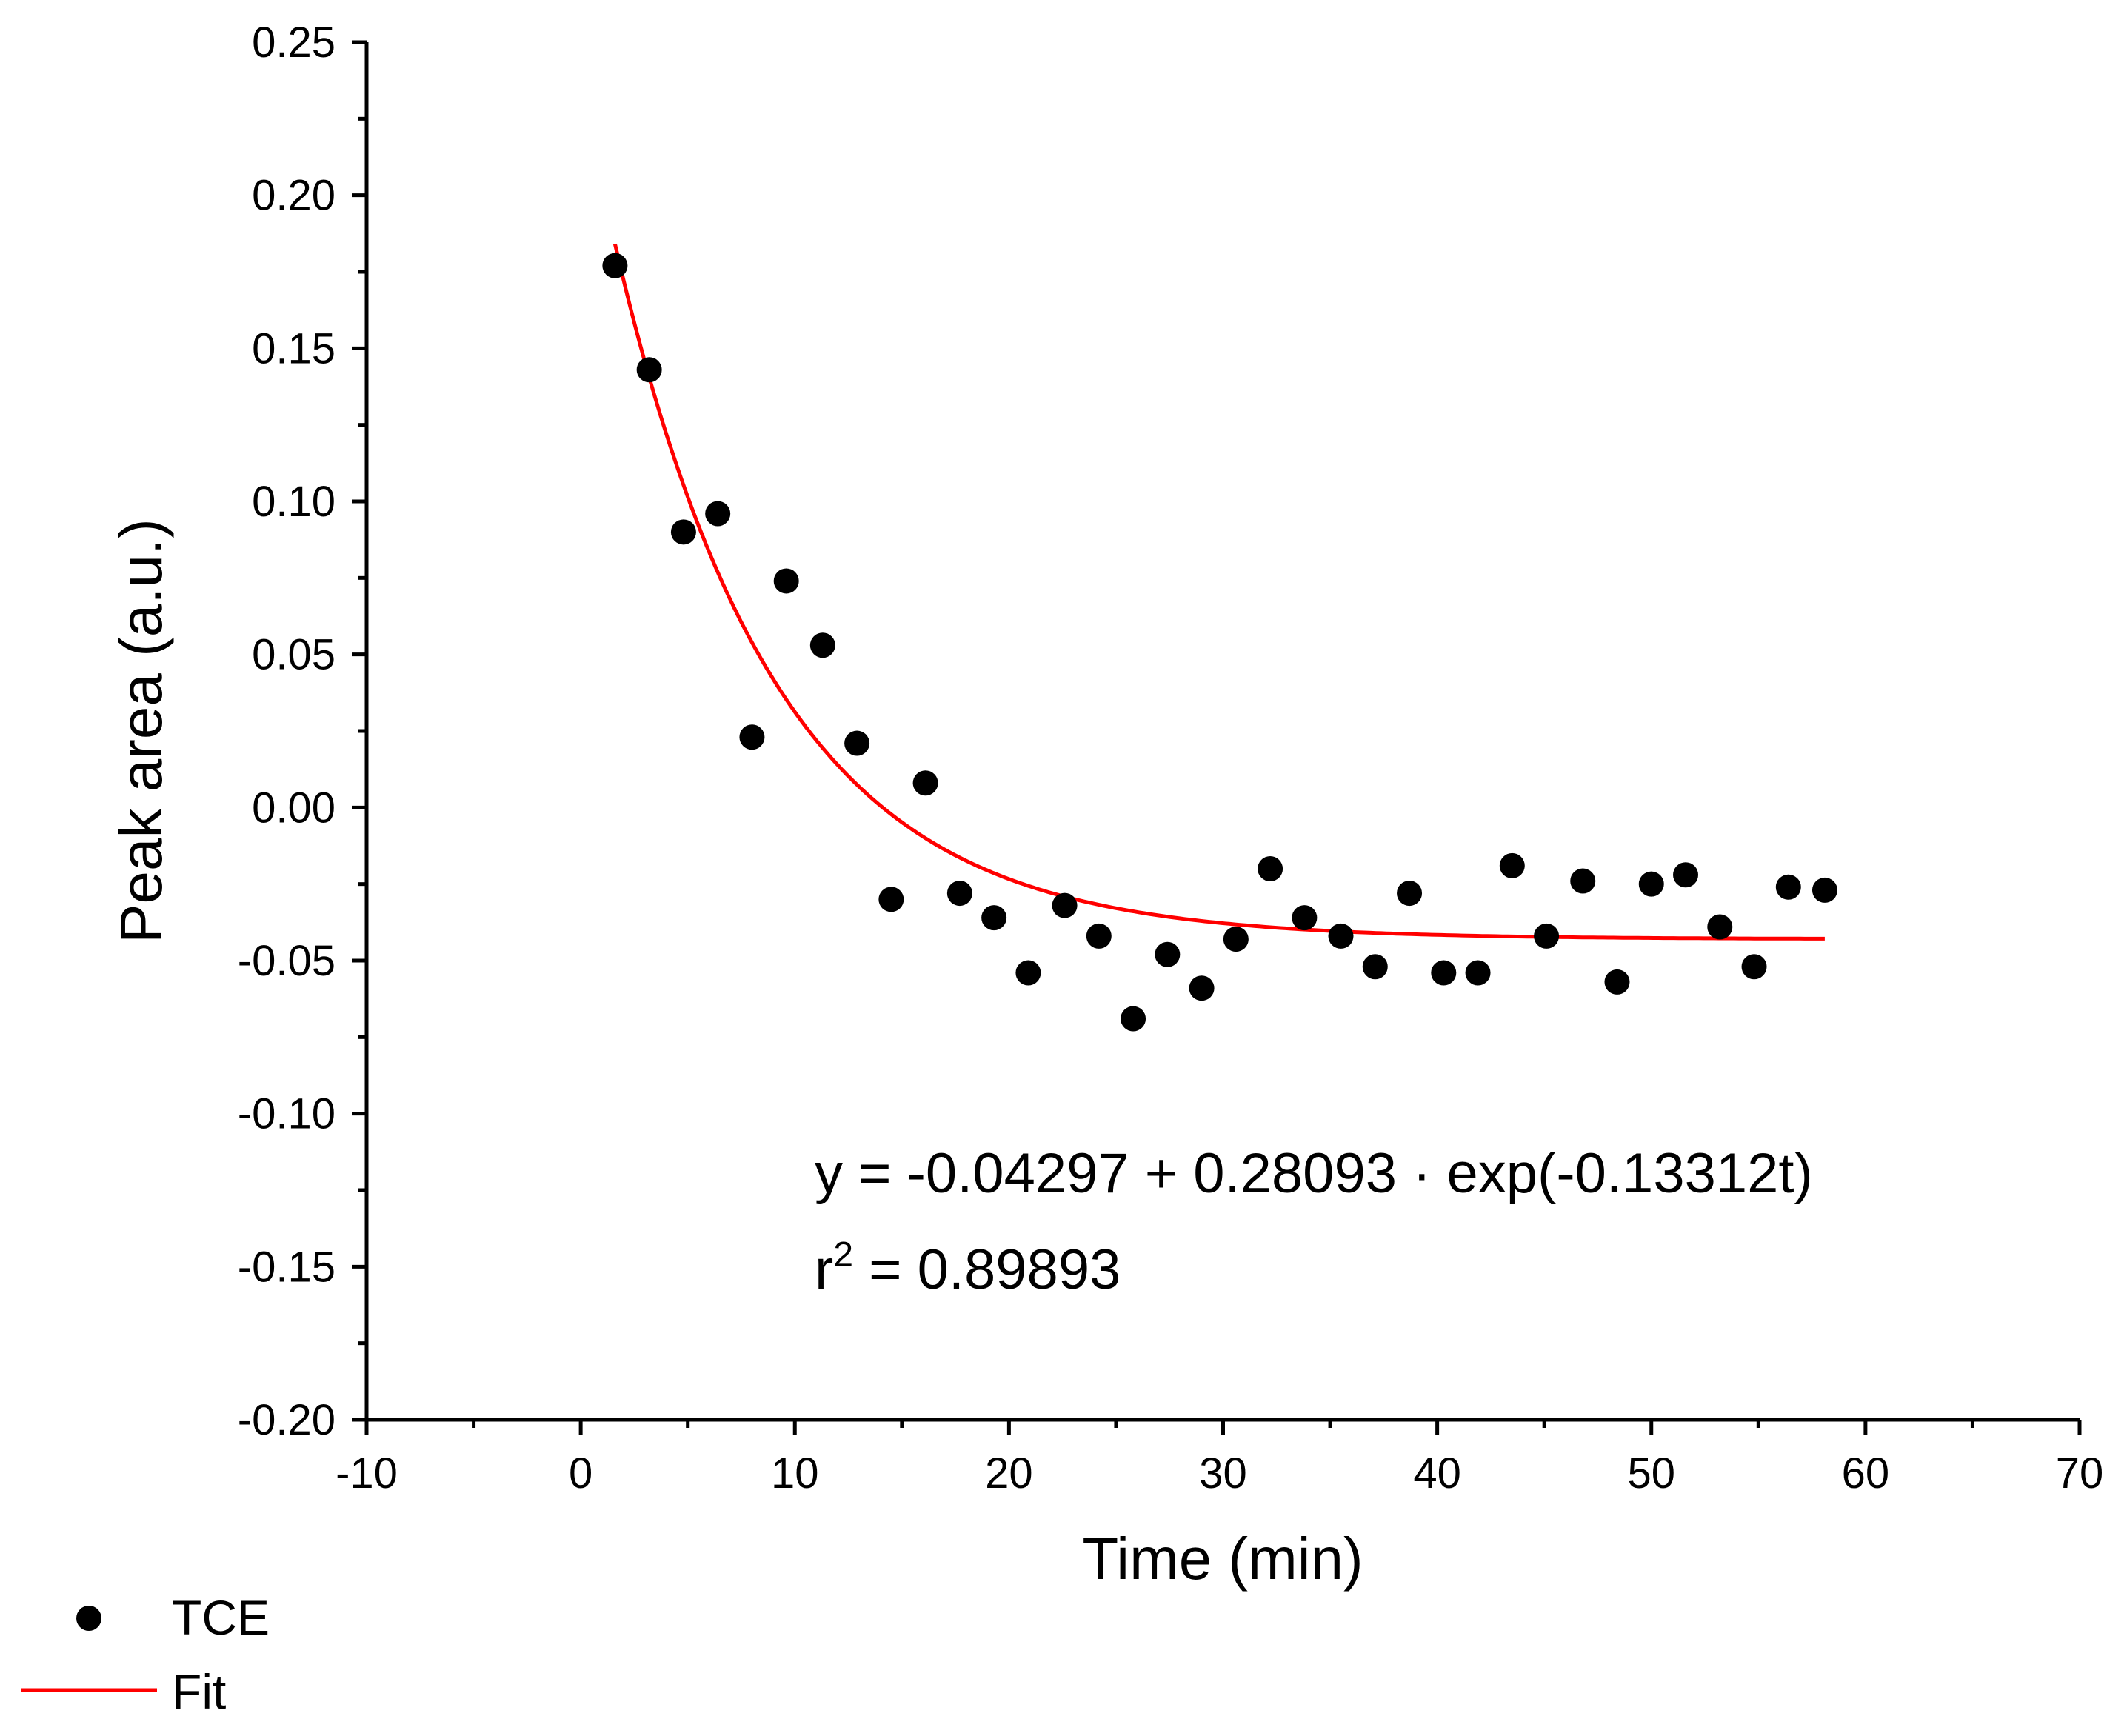 The image size is (2127, 1736). Describe the element at coordinates (293, 348) in the screenshot. I see `y-tick-label: 0.15` at that location.